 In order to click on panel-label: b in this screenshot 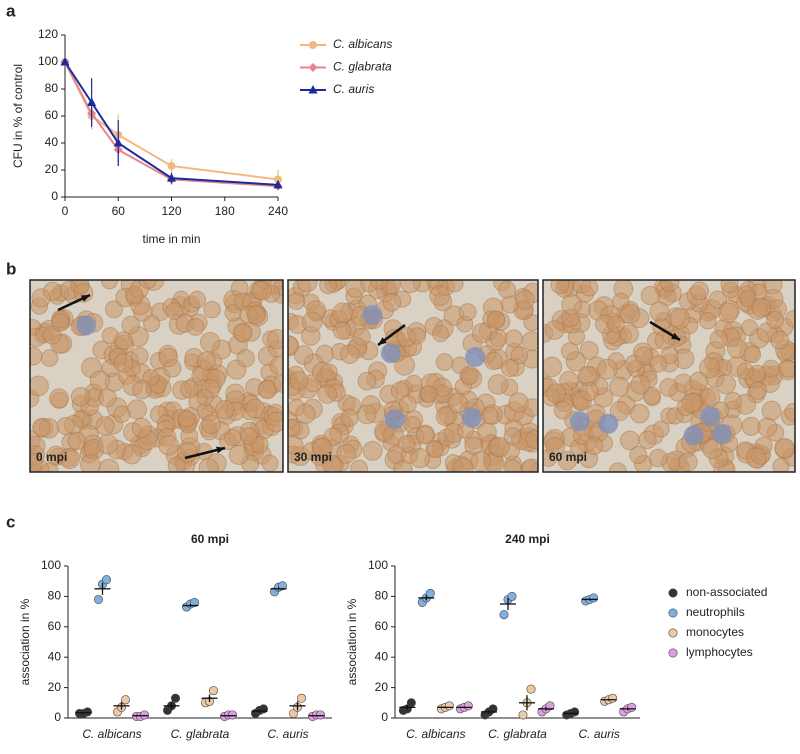, I will do `click(11, 268)`.